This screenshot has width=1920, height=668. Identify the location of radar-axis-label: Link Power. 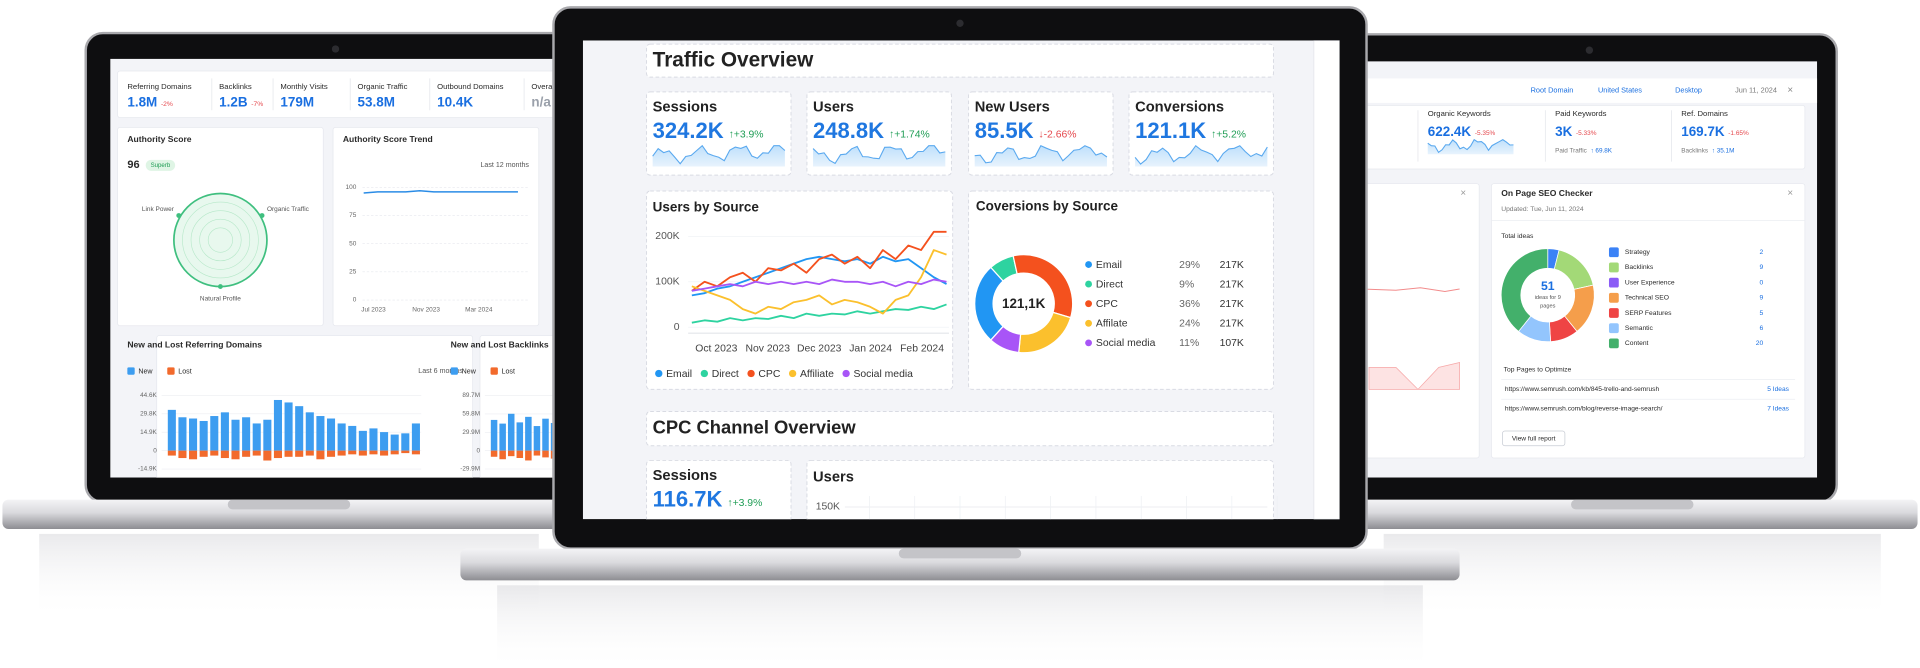
(158, 209).